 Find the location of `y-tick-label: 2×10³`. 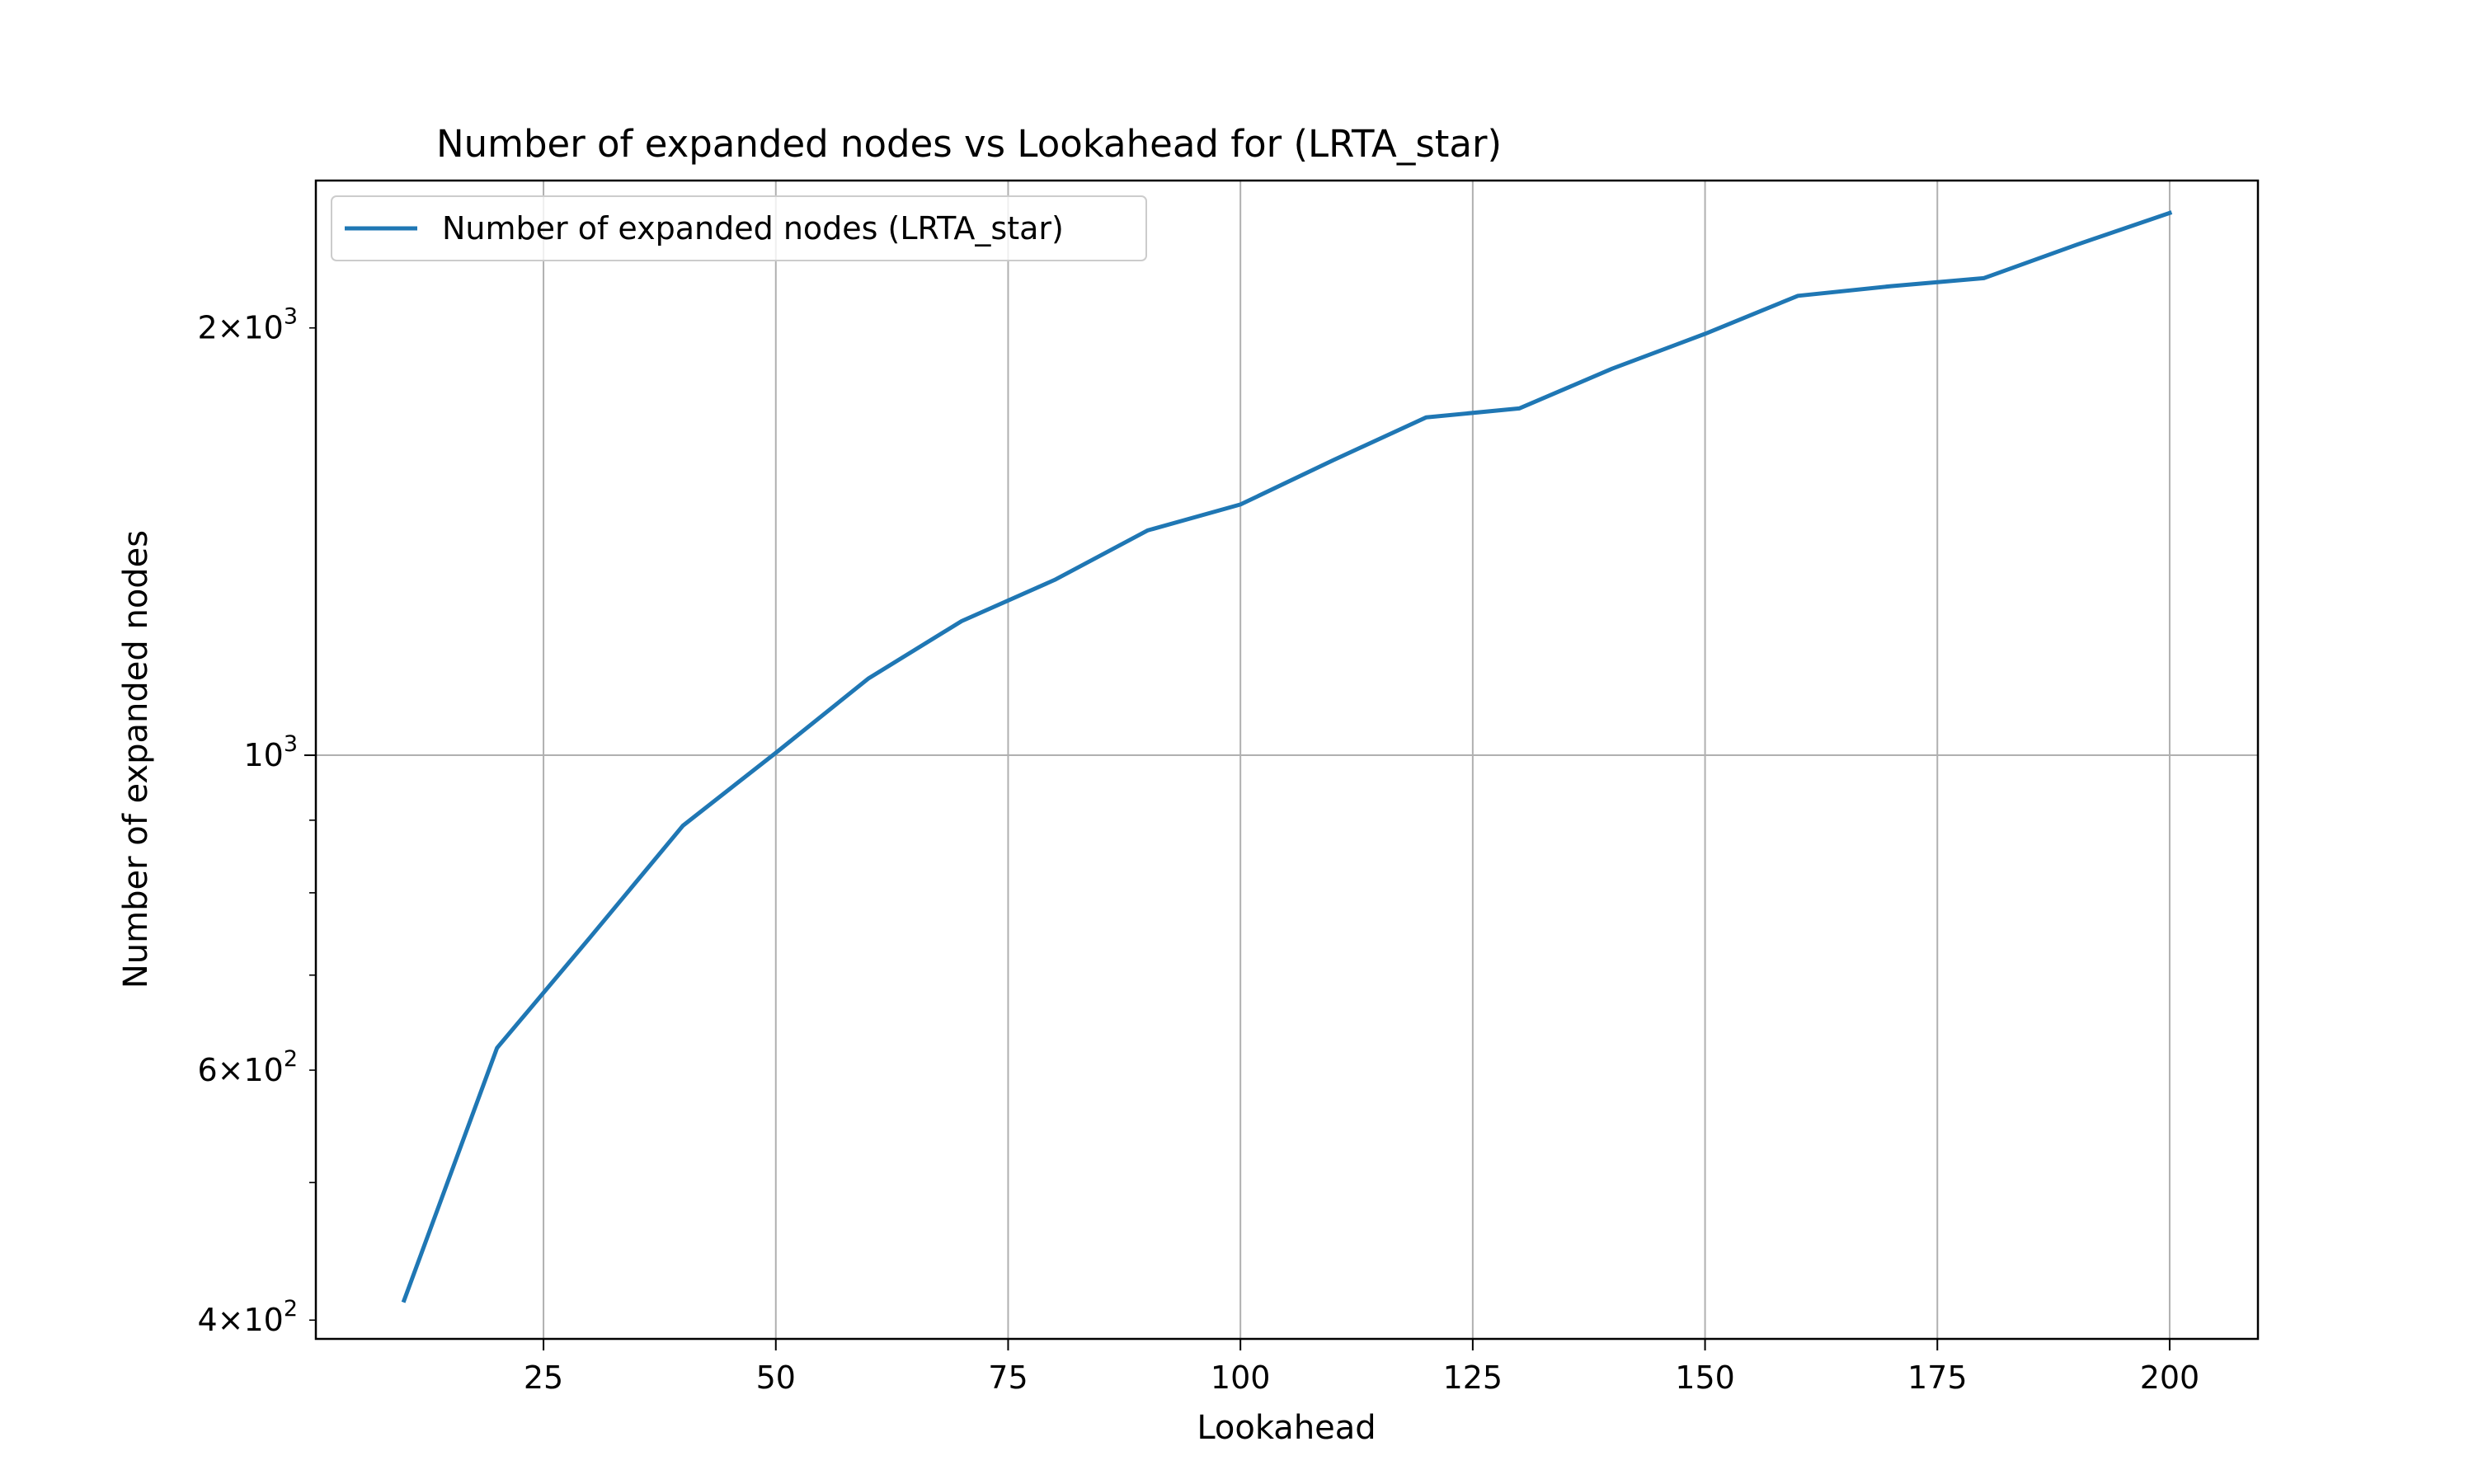

y-tick-label: 2×10³ is located at coordinates (247, 325).